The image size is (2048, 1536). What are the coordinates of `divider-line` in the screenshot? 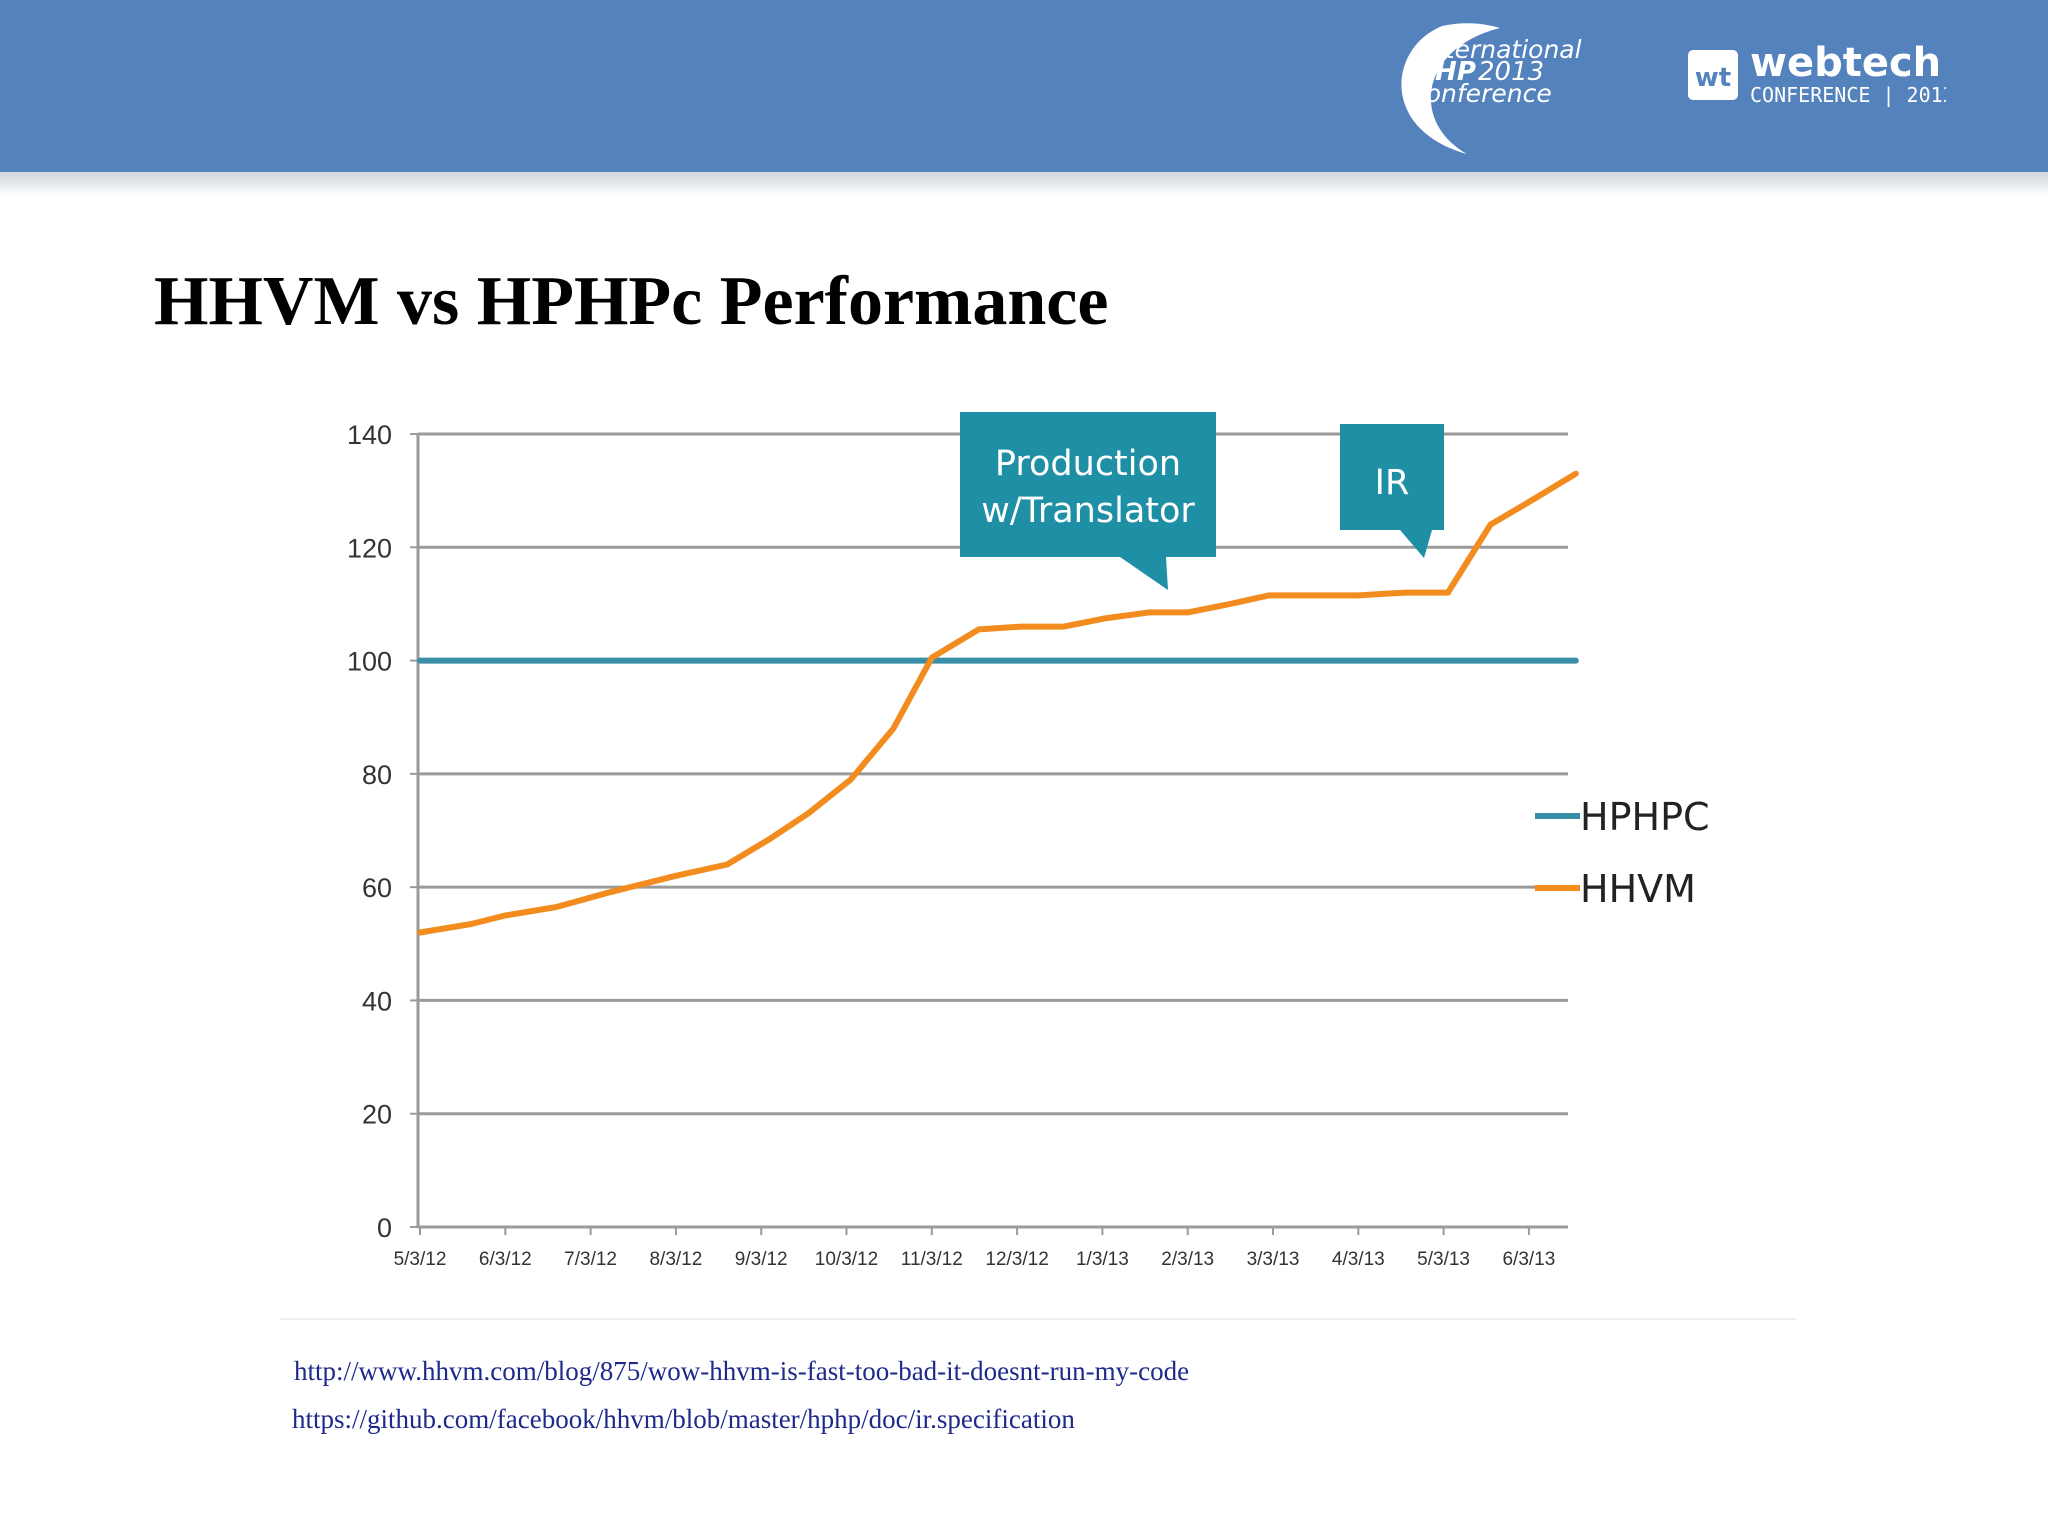 It's located at (1038, 1319).